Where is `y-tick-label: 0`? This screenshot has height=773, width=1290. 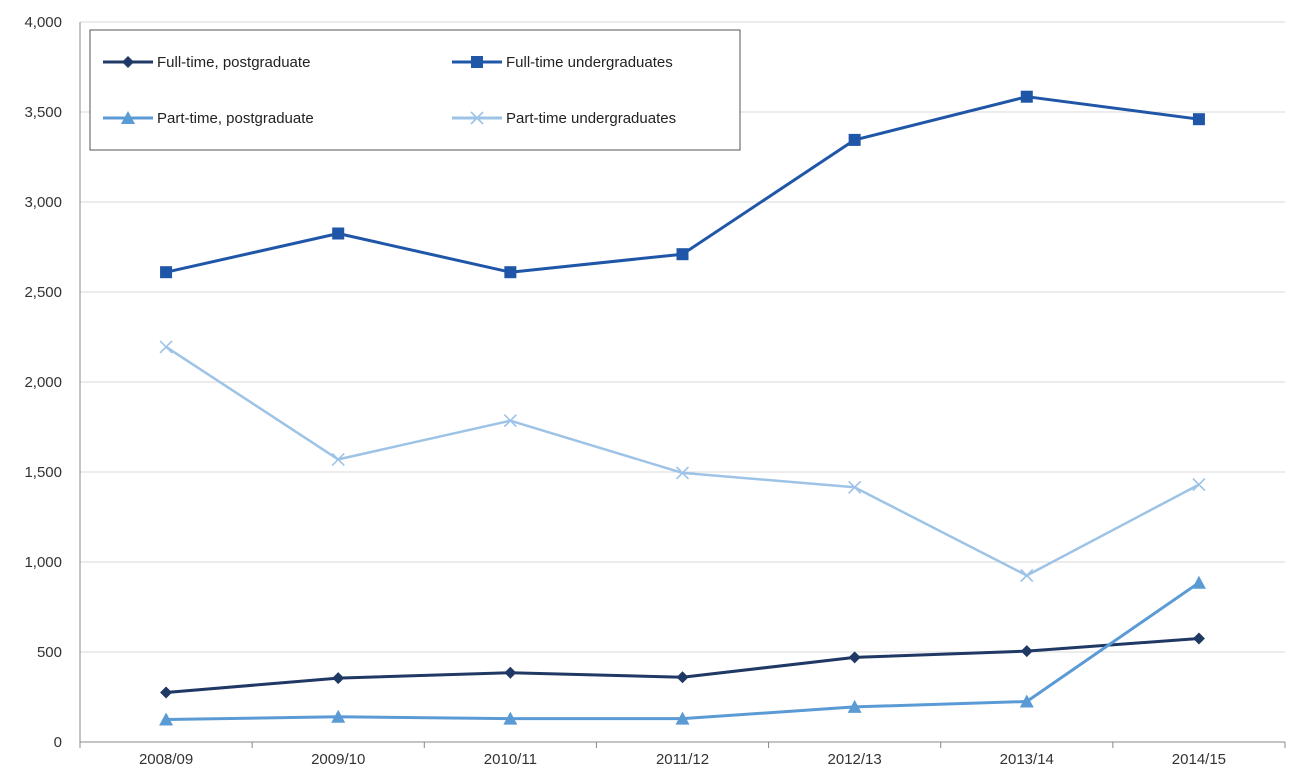 y-tick-label: 0 is located at coordinates (58, 742).